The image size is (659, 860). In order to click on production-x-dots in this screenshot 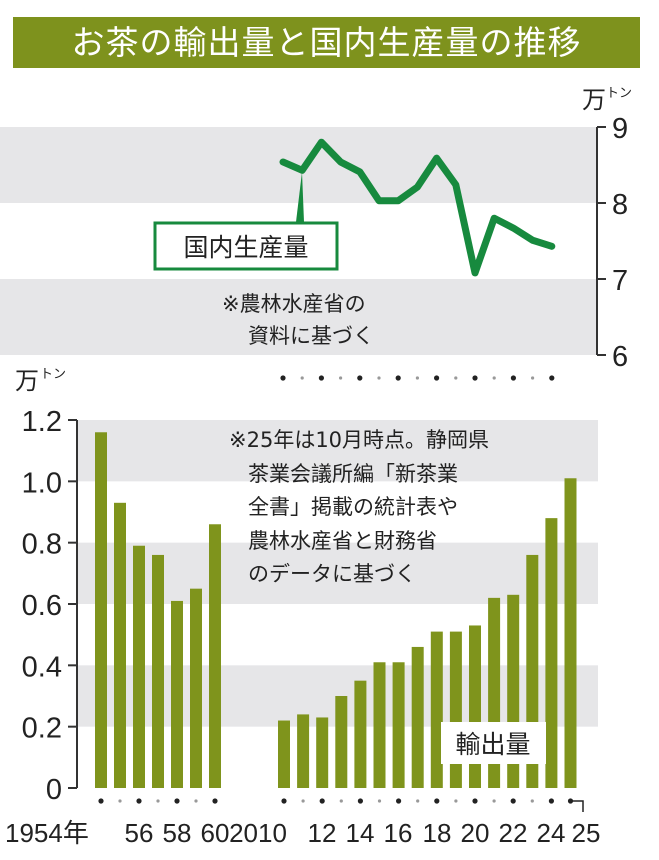, I will do `click(417, 378)`.